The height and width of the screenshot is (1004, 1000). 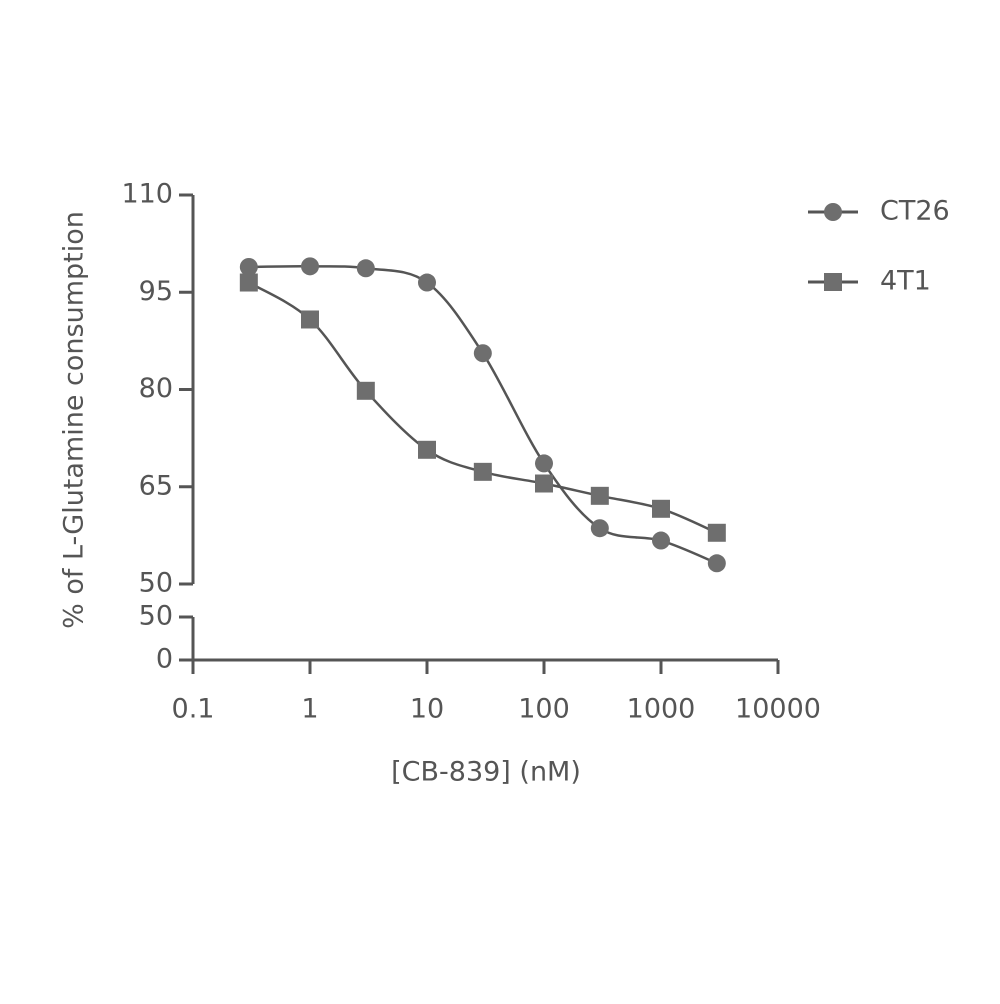 What do you see at coordinates (74, 420) in the screenshot?
I see `y-axis-label: % of L-Glutamine consumption` at bounding box center [74, 420].